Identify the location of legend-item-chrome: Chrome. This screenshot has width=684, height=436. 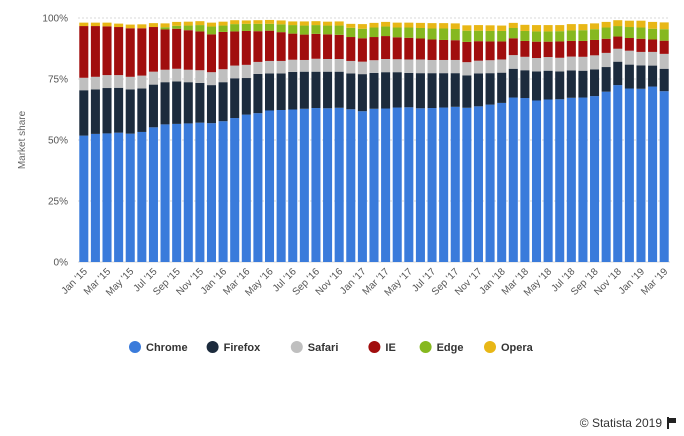
(158, 347).